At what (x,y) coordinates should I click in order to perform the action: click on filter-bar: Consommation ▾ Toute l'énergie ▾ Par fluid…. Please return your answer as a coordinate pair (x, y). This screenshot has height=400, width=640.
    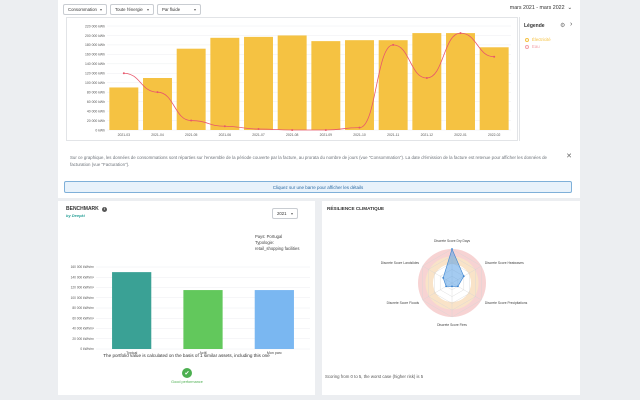
    Looking at the image, I should click on (132, 9).